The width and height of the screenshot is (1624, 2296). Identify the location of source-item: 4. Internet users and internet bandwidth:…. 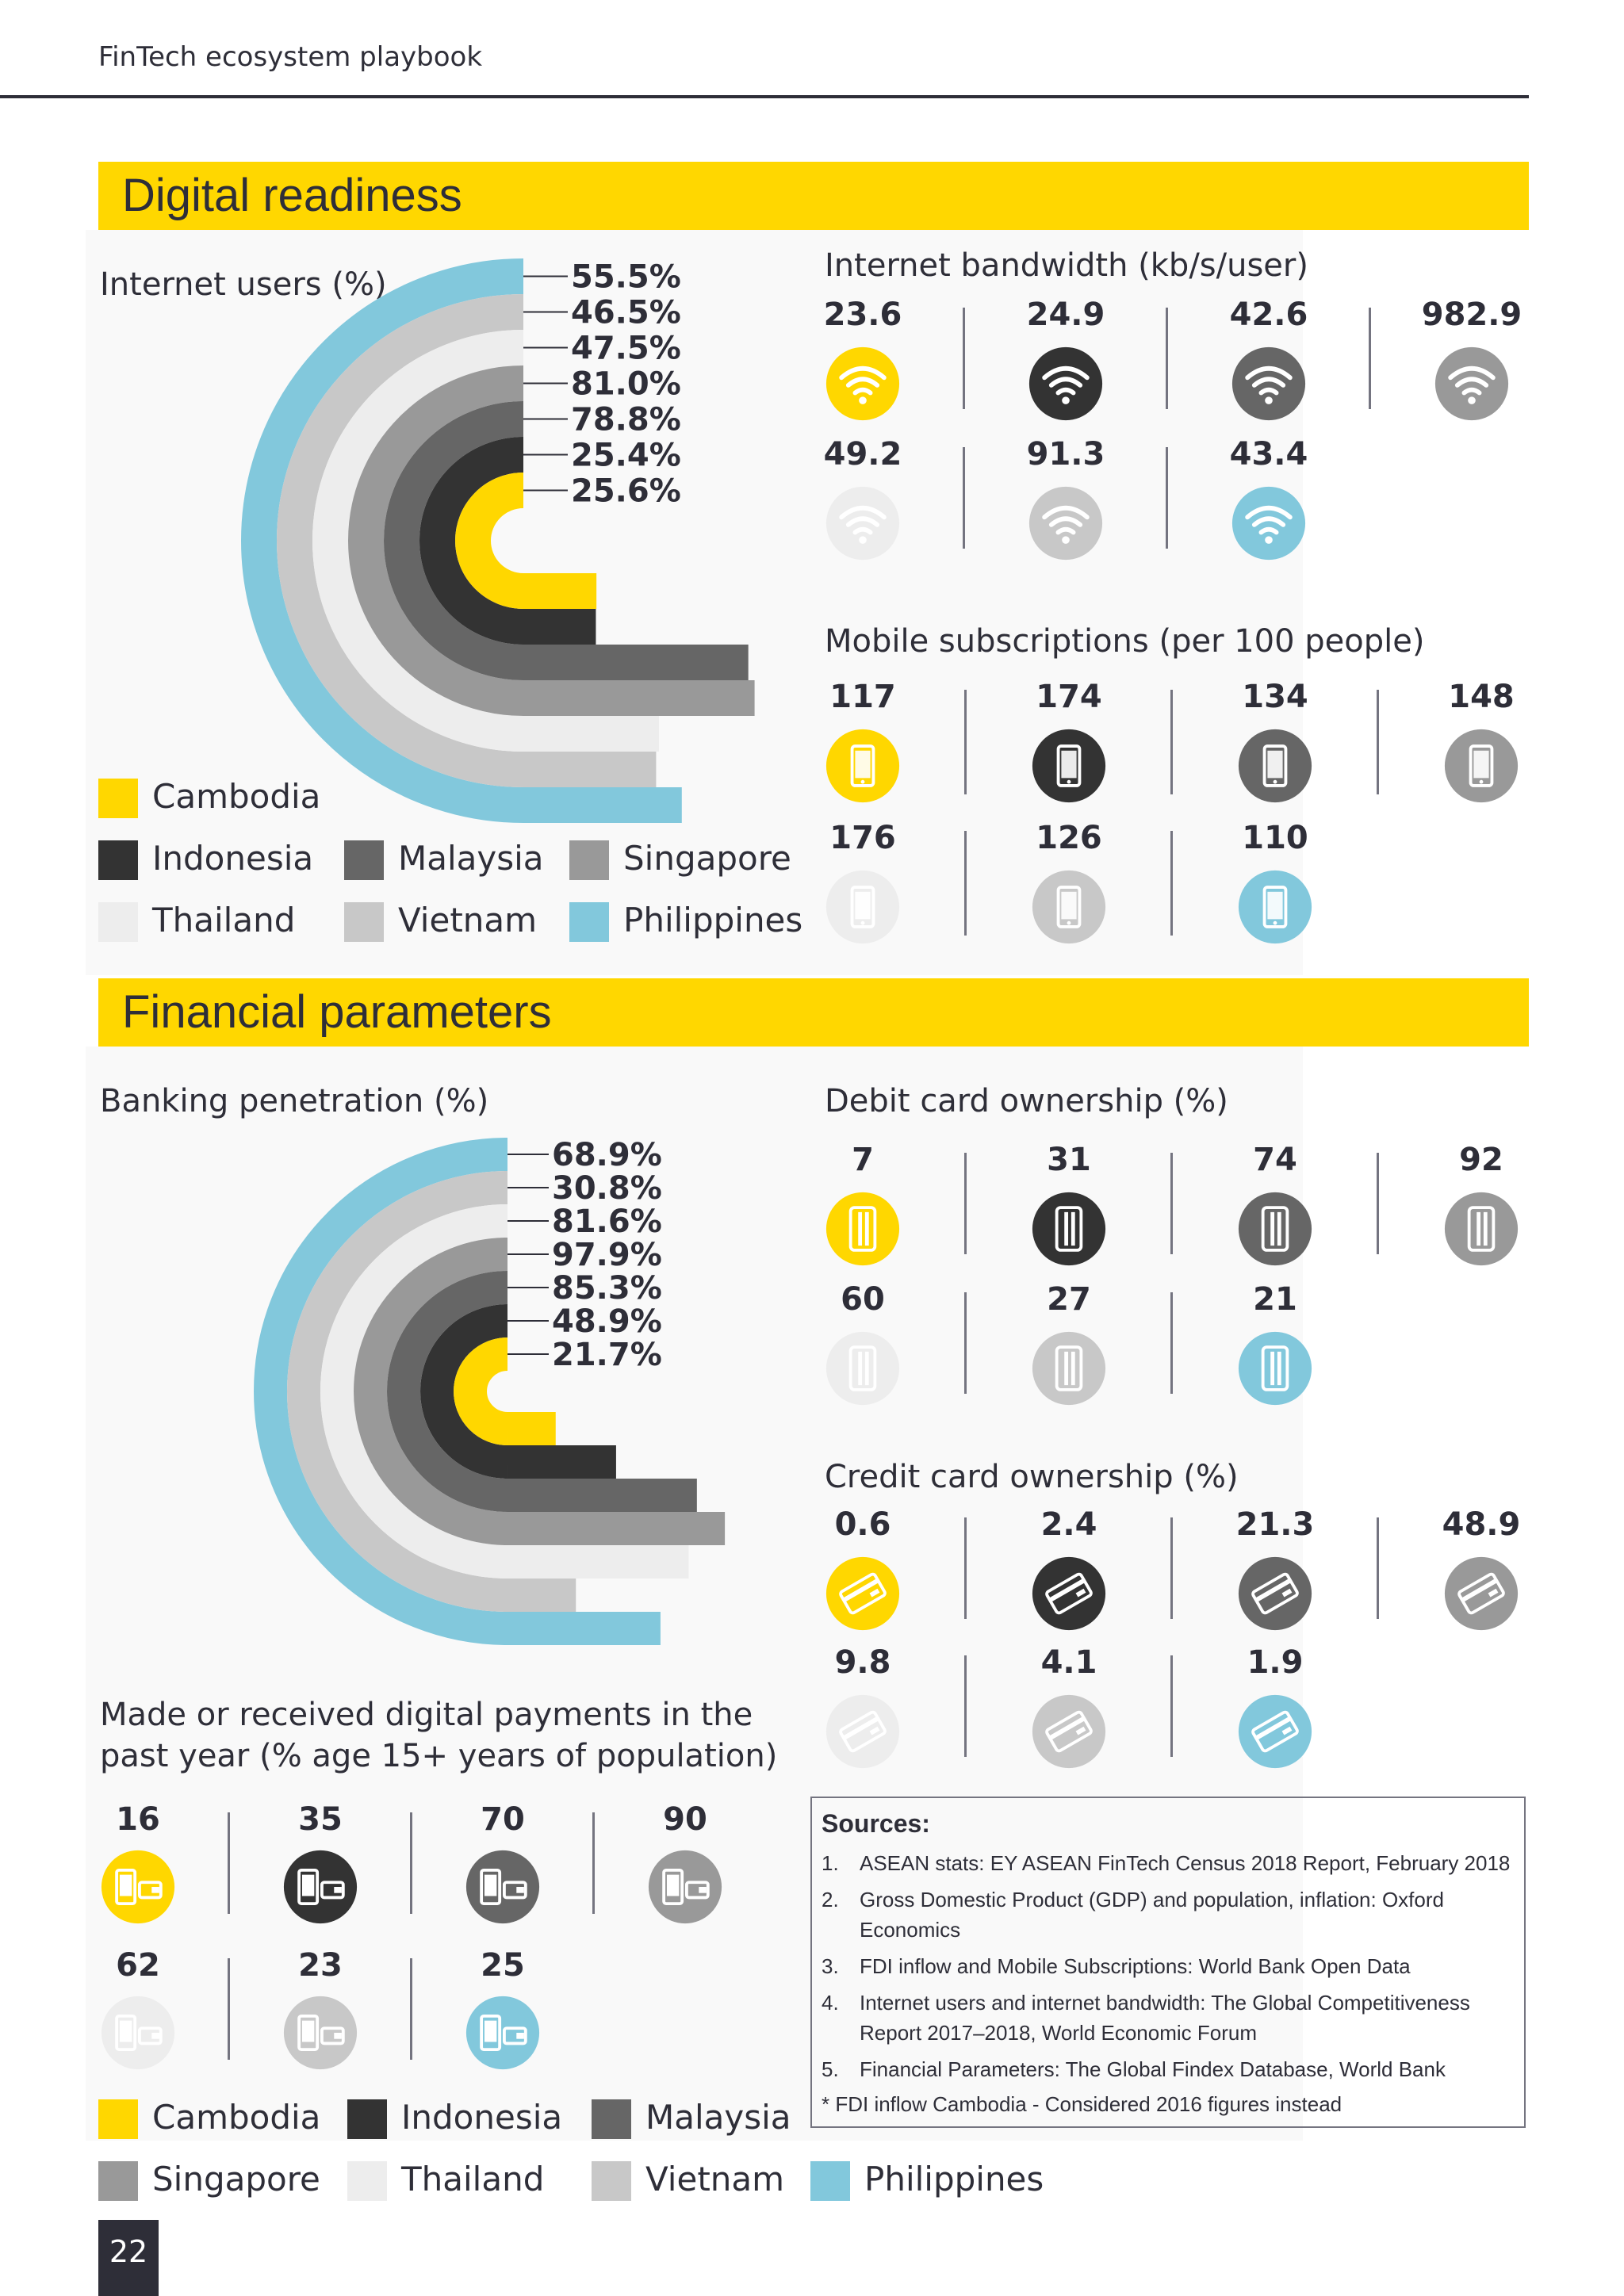
(1168, 2018).